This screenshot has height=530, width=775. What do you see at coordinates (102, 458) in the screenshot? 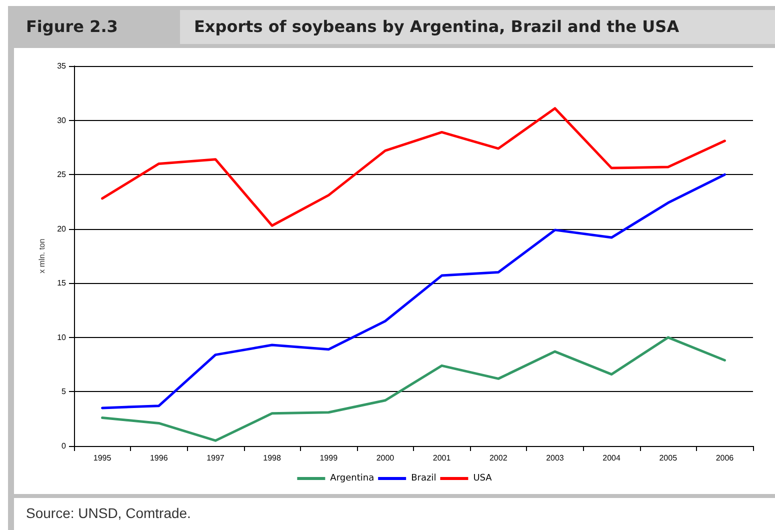
I see `x-tick-label: 1995` at bounding box center [102, 458].